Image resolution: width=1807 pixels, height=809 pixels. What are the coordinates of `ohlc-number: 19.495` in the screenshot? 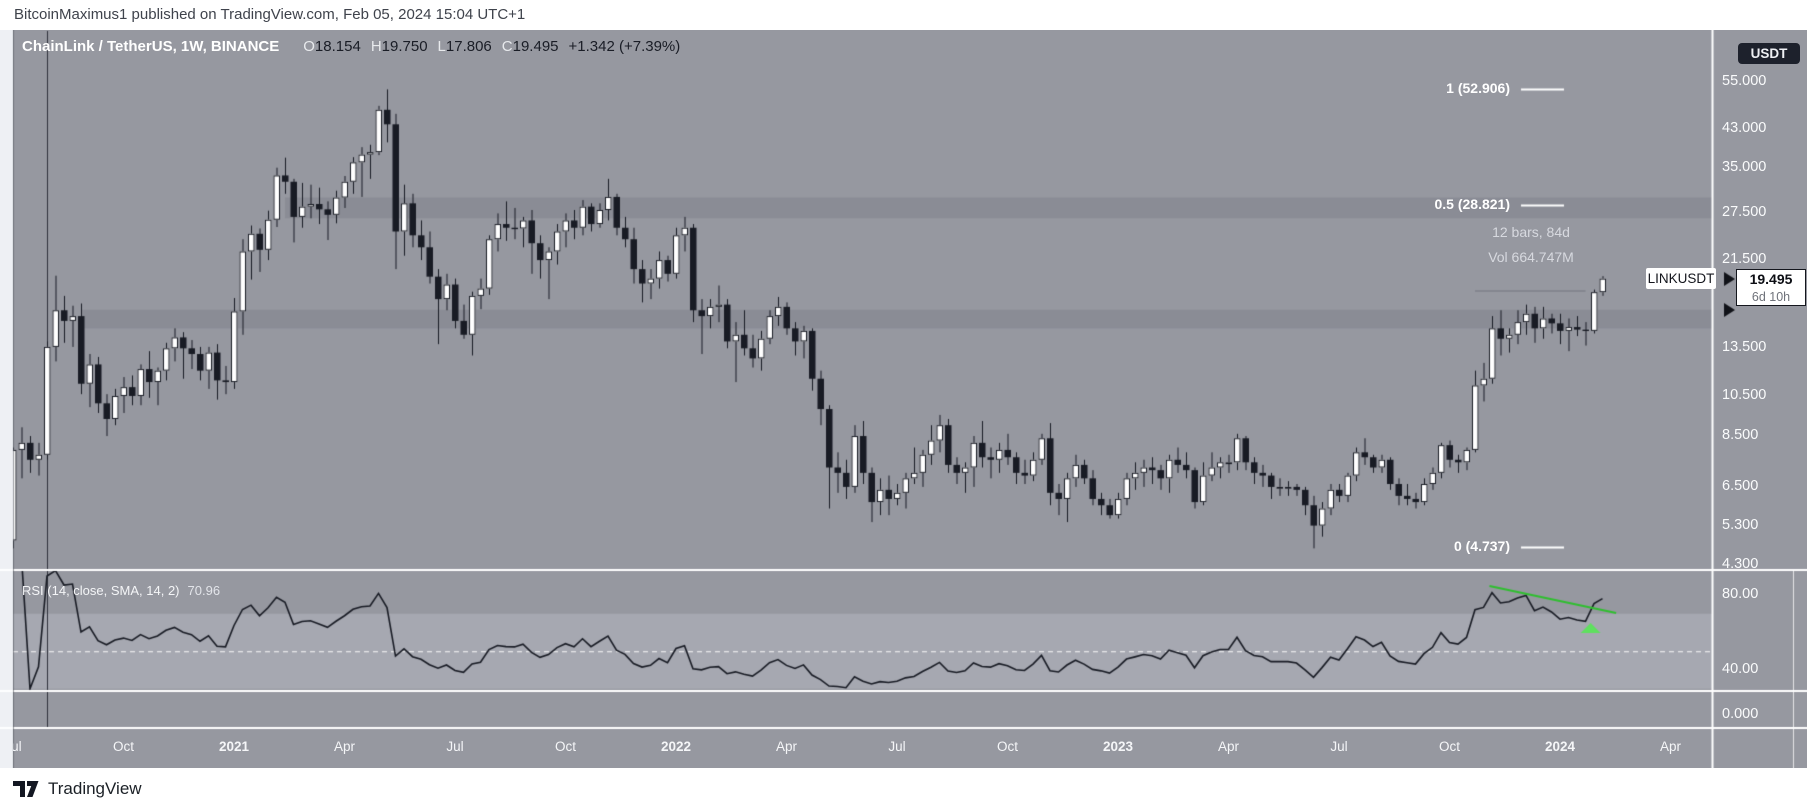 It's located at (535, 46).